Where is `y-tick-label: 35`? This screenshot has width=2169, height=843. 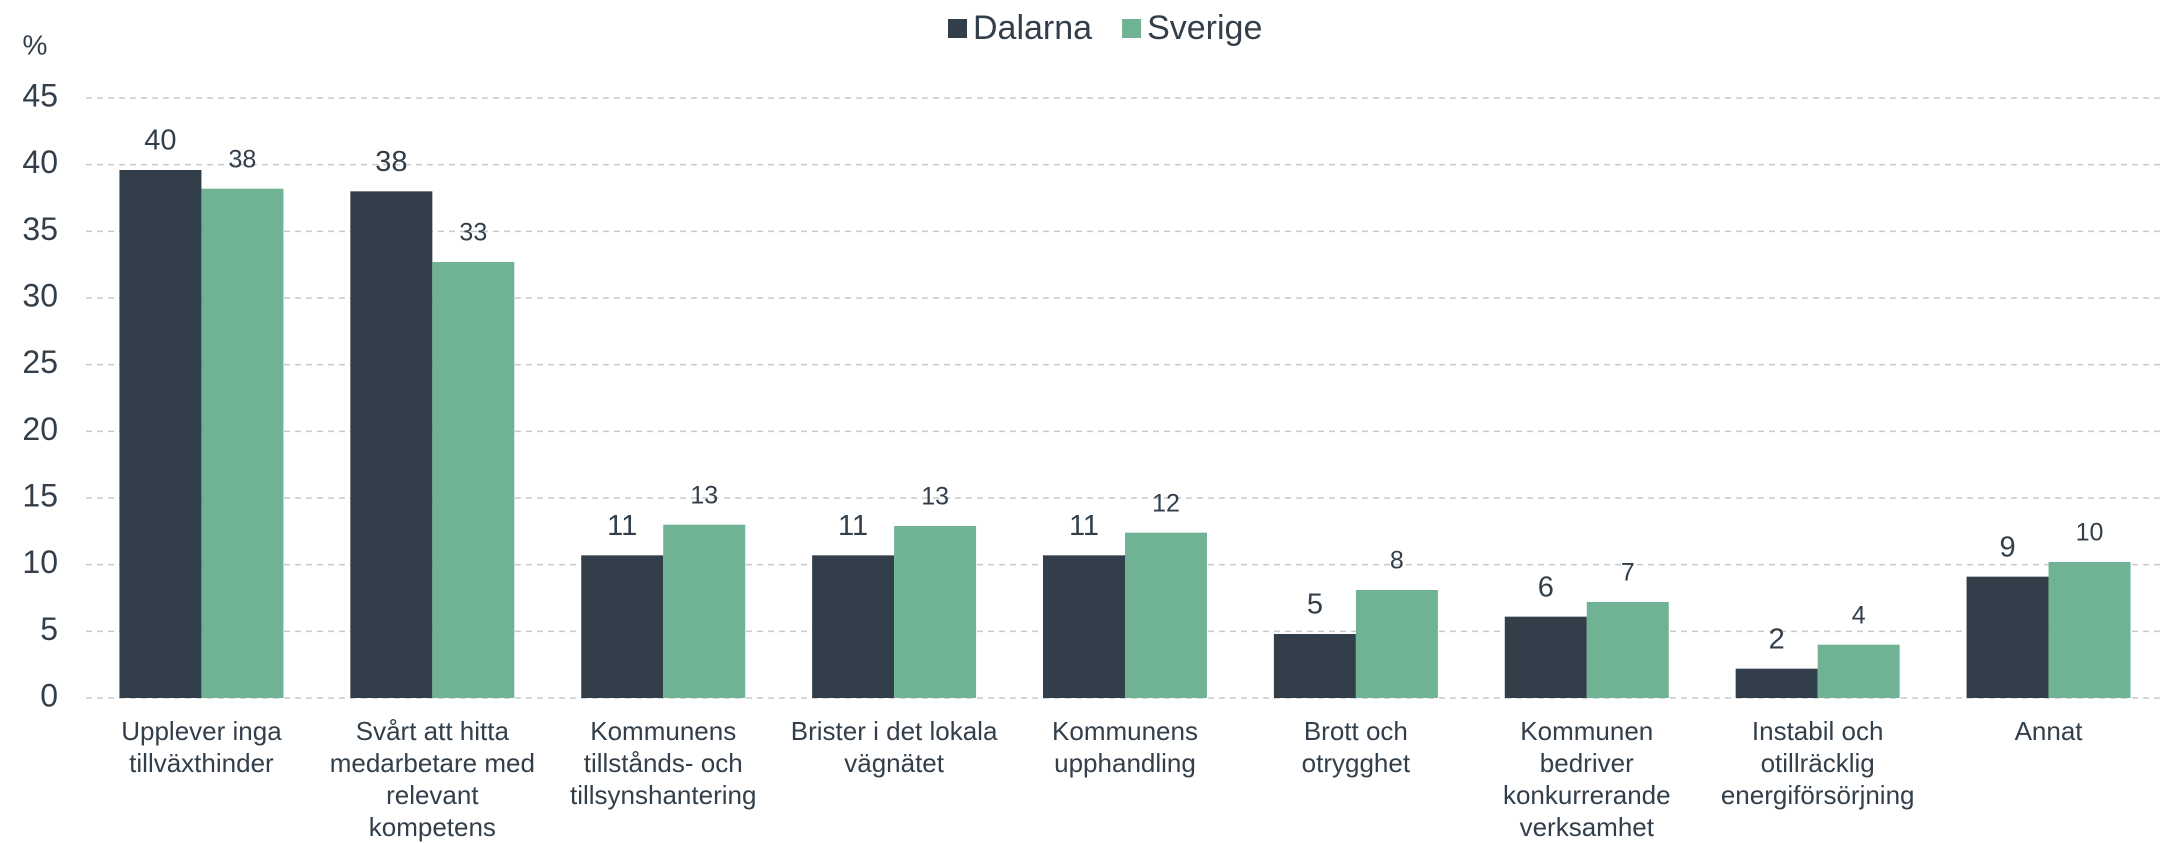 y-tick-label: 35 is located at coordinates (40, 229).